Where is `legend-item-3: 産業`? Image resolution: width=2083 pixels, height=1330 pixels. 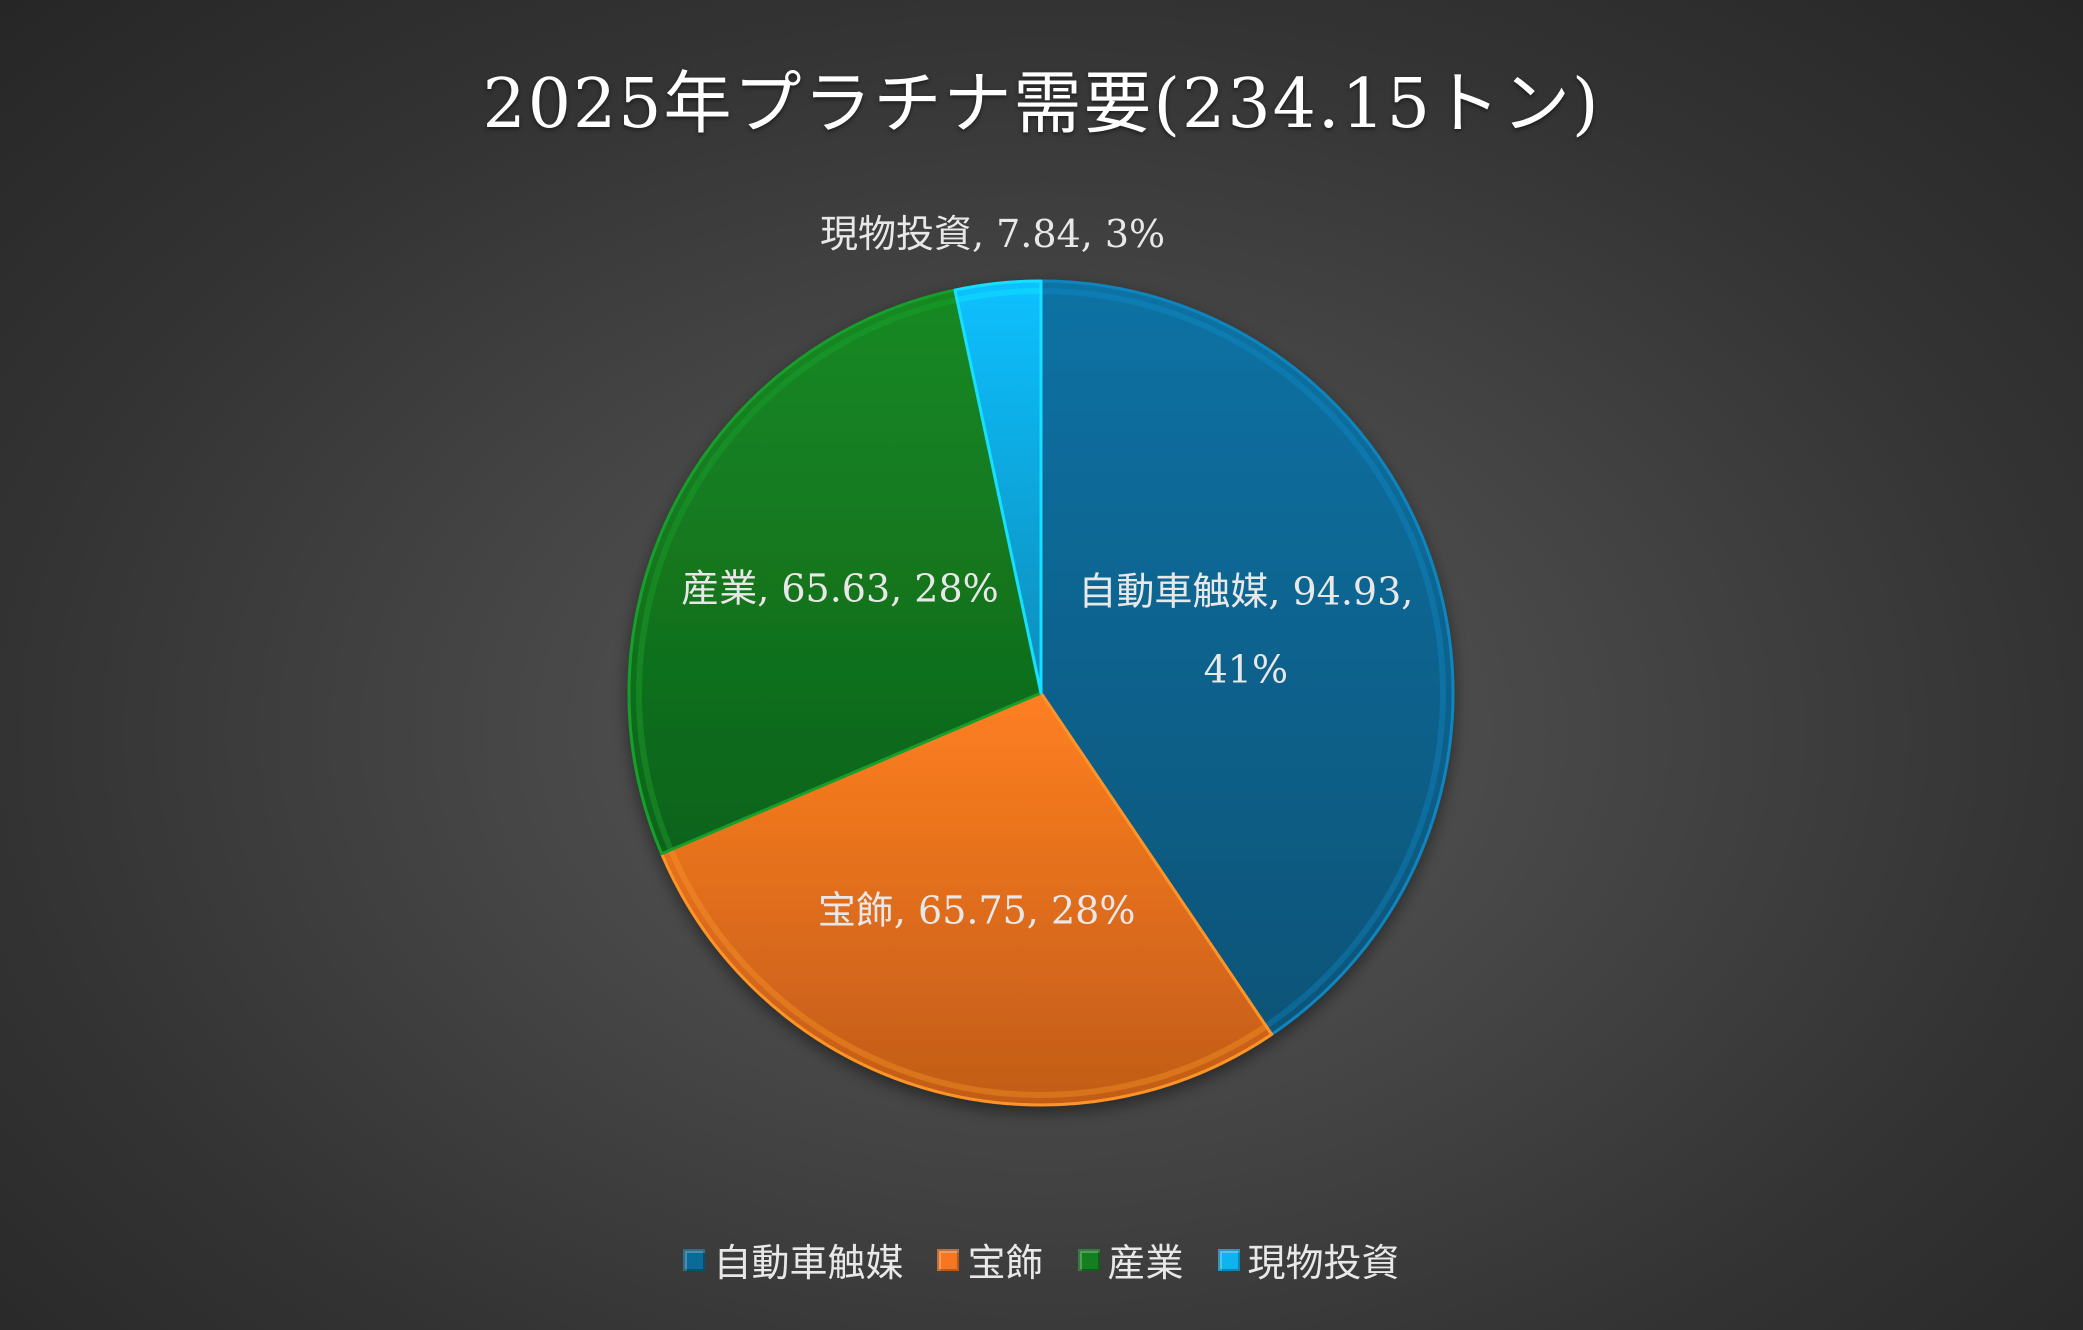 legend-item-3: 産業 is located at coordinates (1130, 1259).